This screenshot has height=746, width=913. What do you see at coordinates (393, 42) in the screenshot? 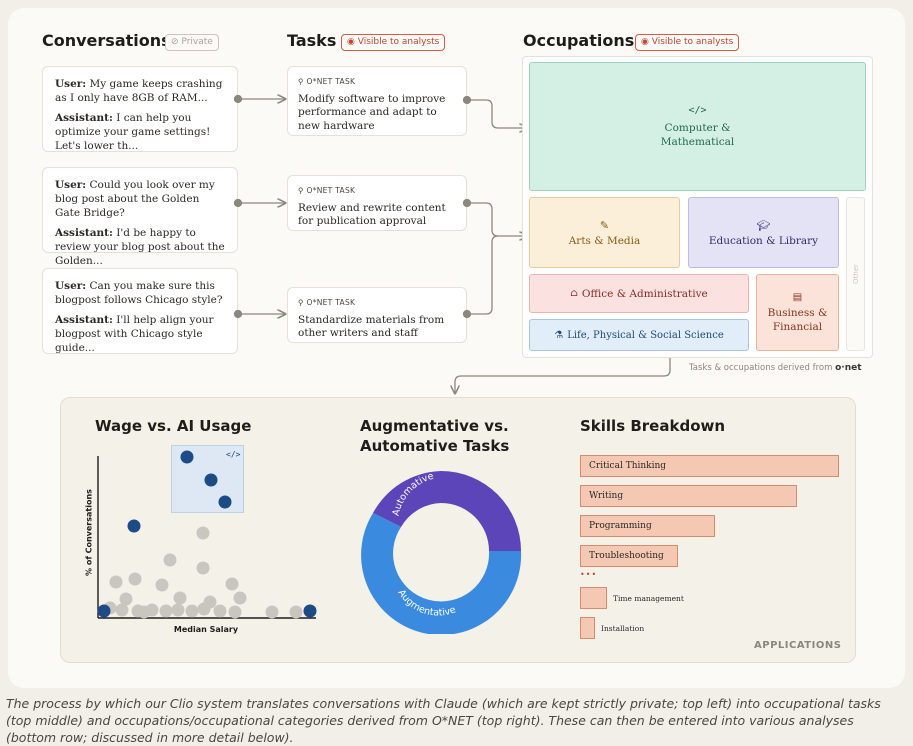
I see `tasks-visibility-badge: ◉ Visible to analysts` at bounding box center [393, 42].